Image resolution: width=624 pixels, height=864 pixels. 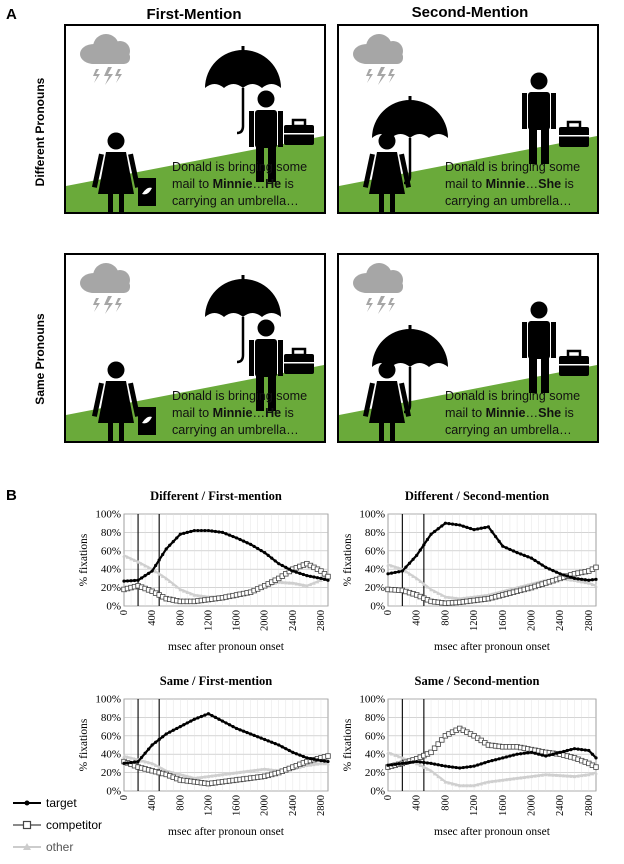 I want to click on woman-figure-icon, so click(x=387, y=401).